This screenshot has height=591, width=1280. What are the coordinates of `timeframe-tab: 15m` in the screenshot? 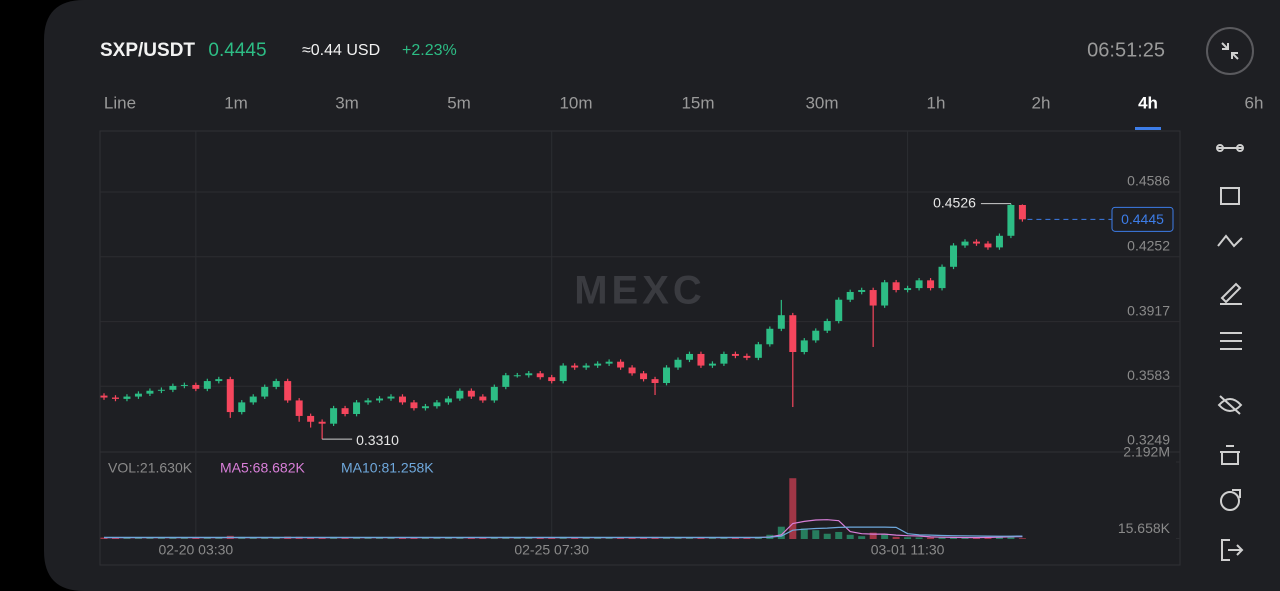 It's located at (697, 102).